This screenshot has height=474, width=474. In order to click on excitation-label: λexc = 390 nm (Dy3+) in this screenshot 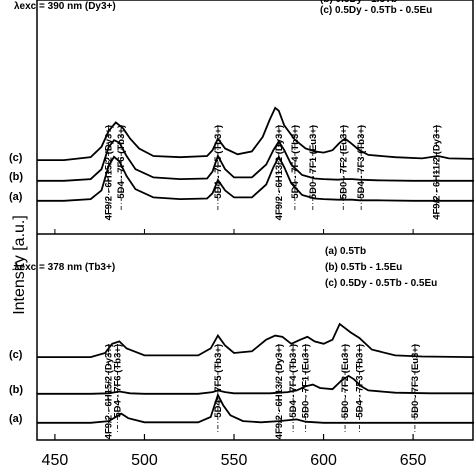, I will do `click(65, 6)`.